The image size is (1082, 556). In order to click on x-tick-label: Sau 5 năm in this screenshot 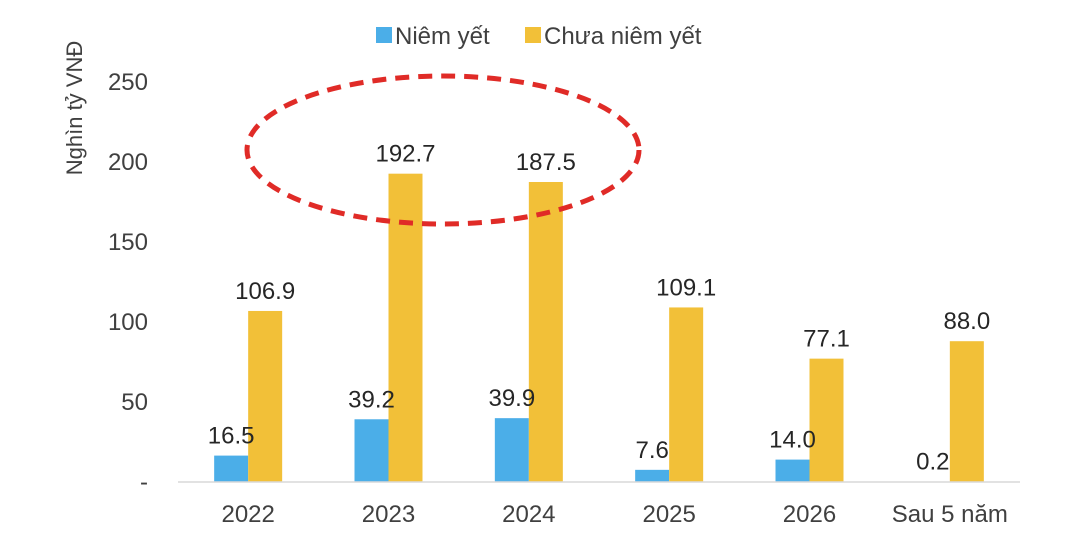, I will do `click(950, 514)`.